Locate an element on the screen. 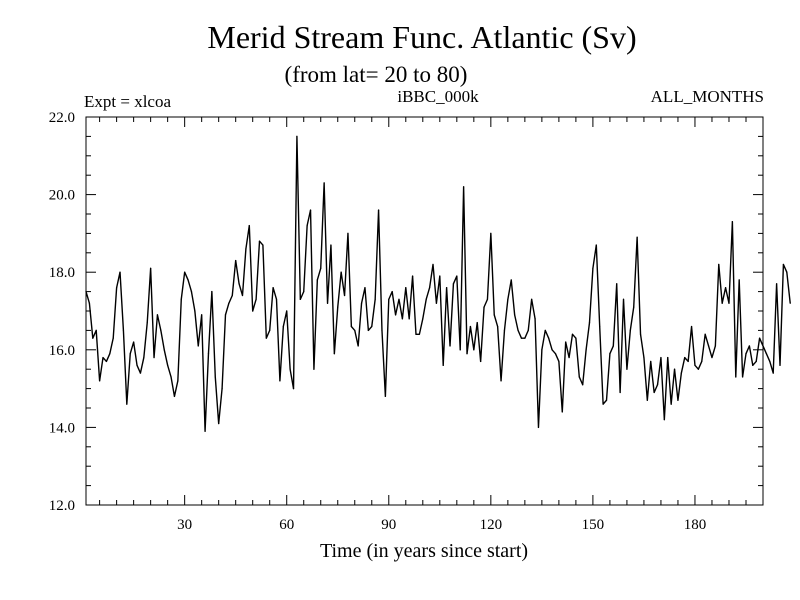 This screenshot has height=600, width=800. x-tick-label: 90 is located at coordinates (388, 525).